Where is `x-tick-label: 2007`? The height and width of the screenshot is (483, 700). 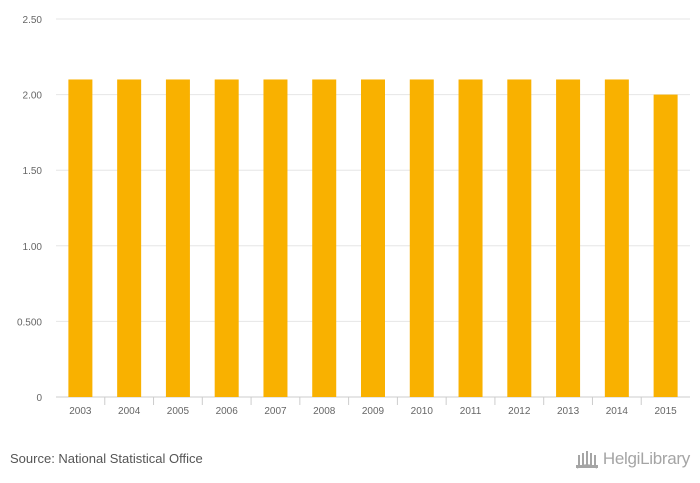
x-tick-label: 2007 is located at coordinates (275, 411).